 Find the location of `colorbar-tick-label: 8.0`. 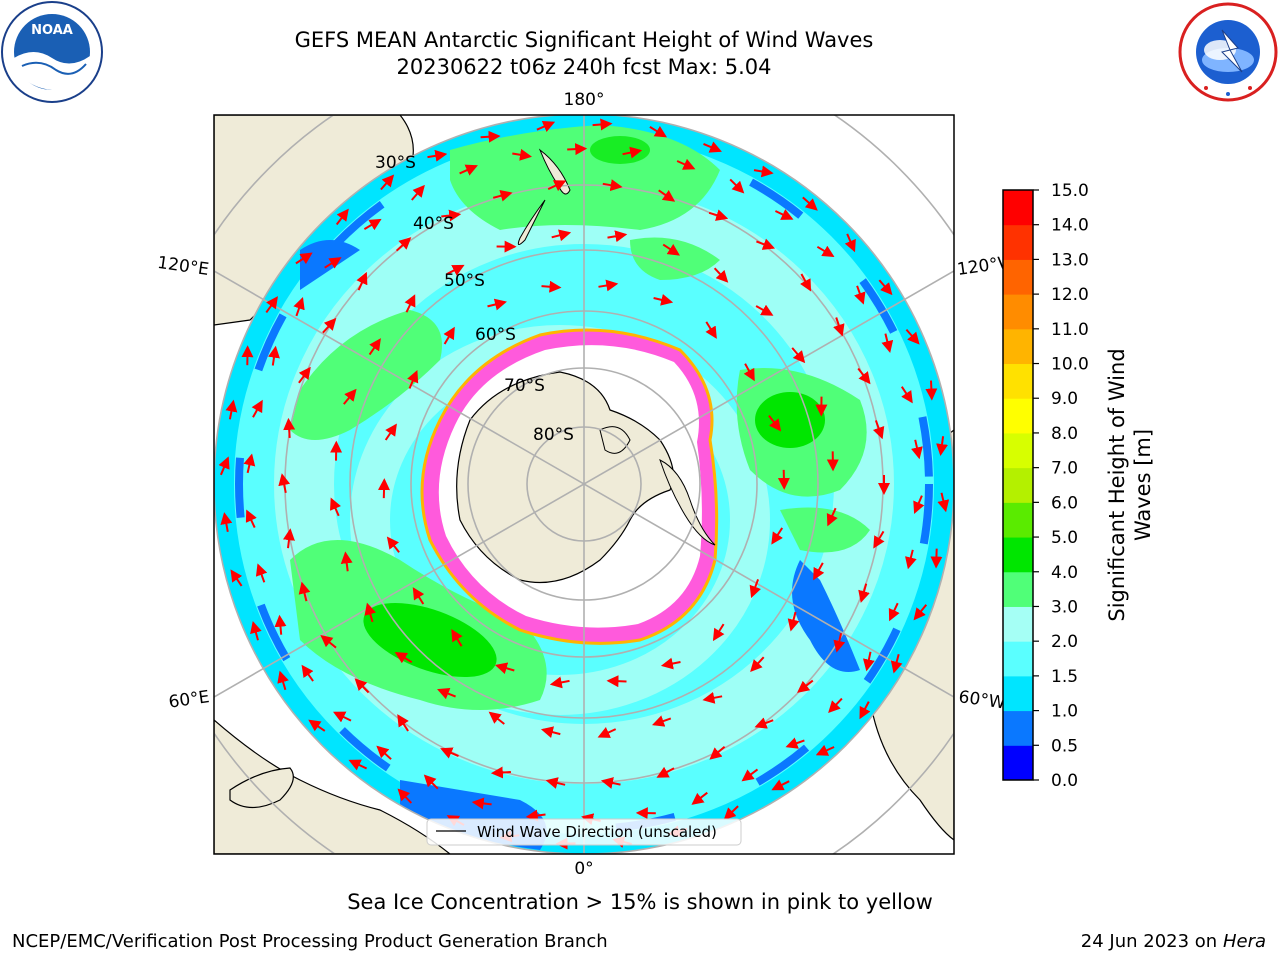

colorbar-tick-label: 8.0 is located at coordinates (1064, 434).